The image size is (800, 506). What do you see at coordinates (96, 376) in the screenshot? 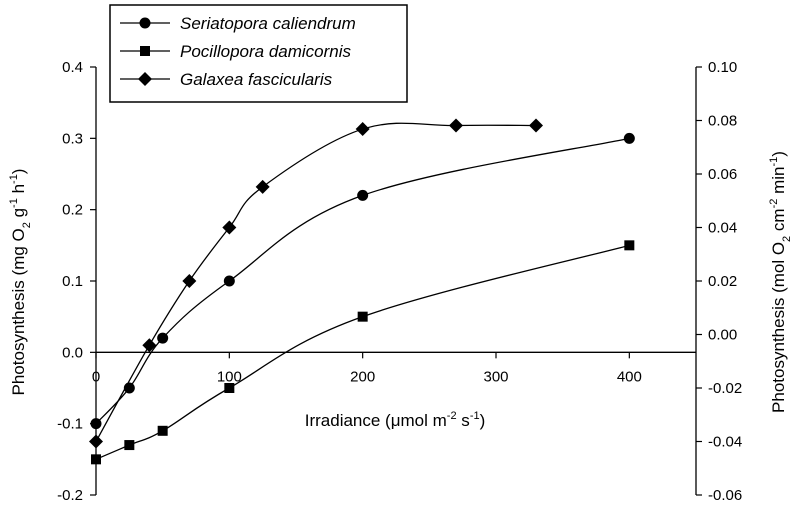
I see `x-tick-label: 0` at bounding box center [96, 376].